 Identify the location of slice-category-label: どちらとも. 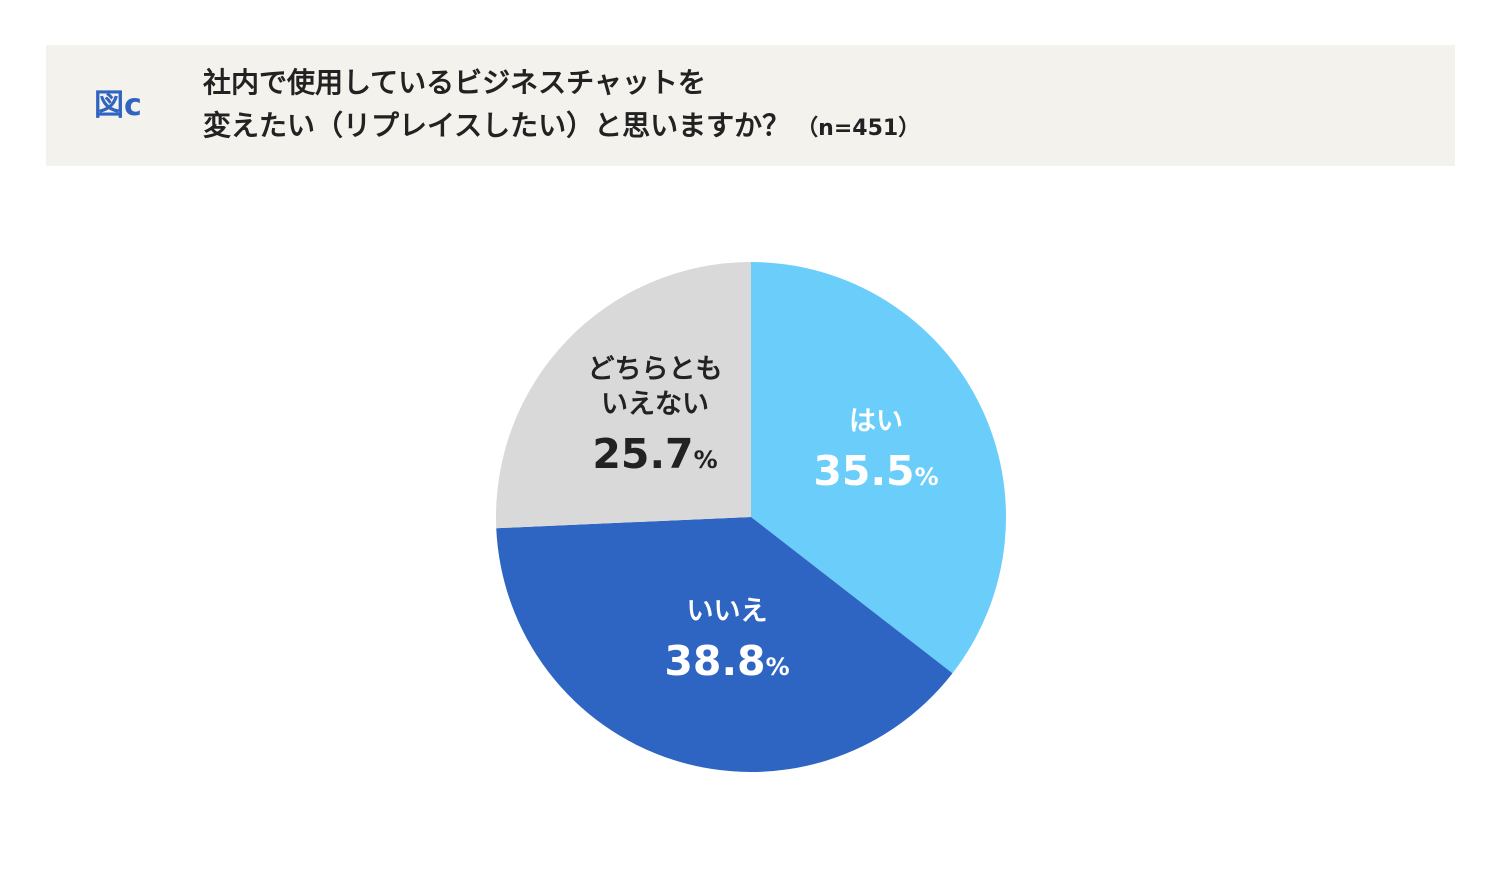
(655, 369).